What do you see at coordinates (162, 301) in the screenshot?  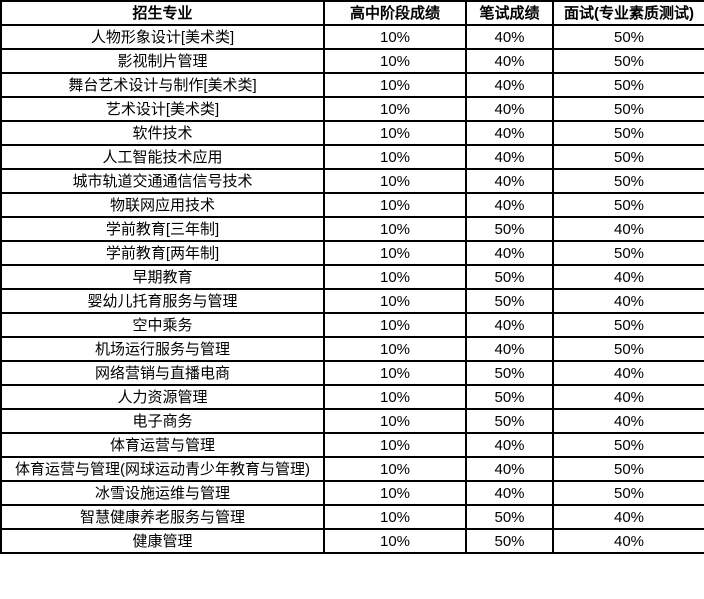 I see `major-cell: 婴幼儿托育服务与管理` at bounding box center [162, 301].